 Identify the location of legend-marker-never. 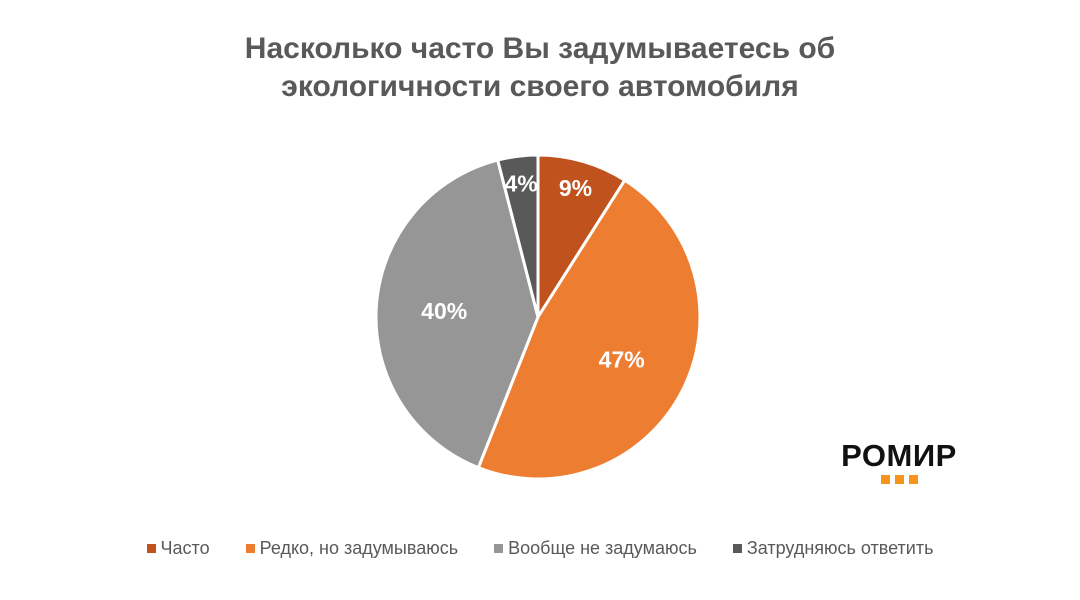
(499, 548).